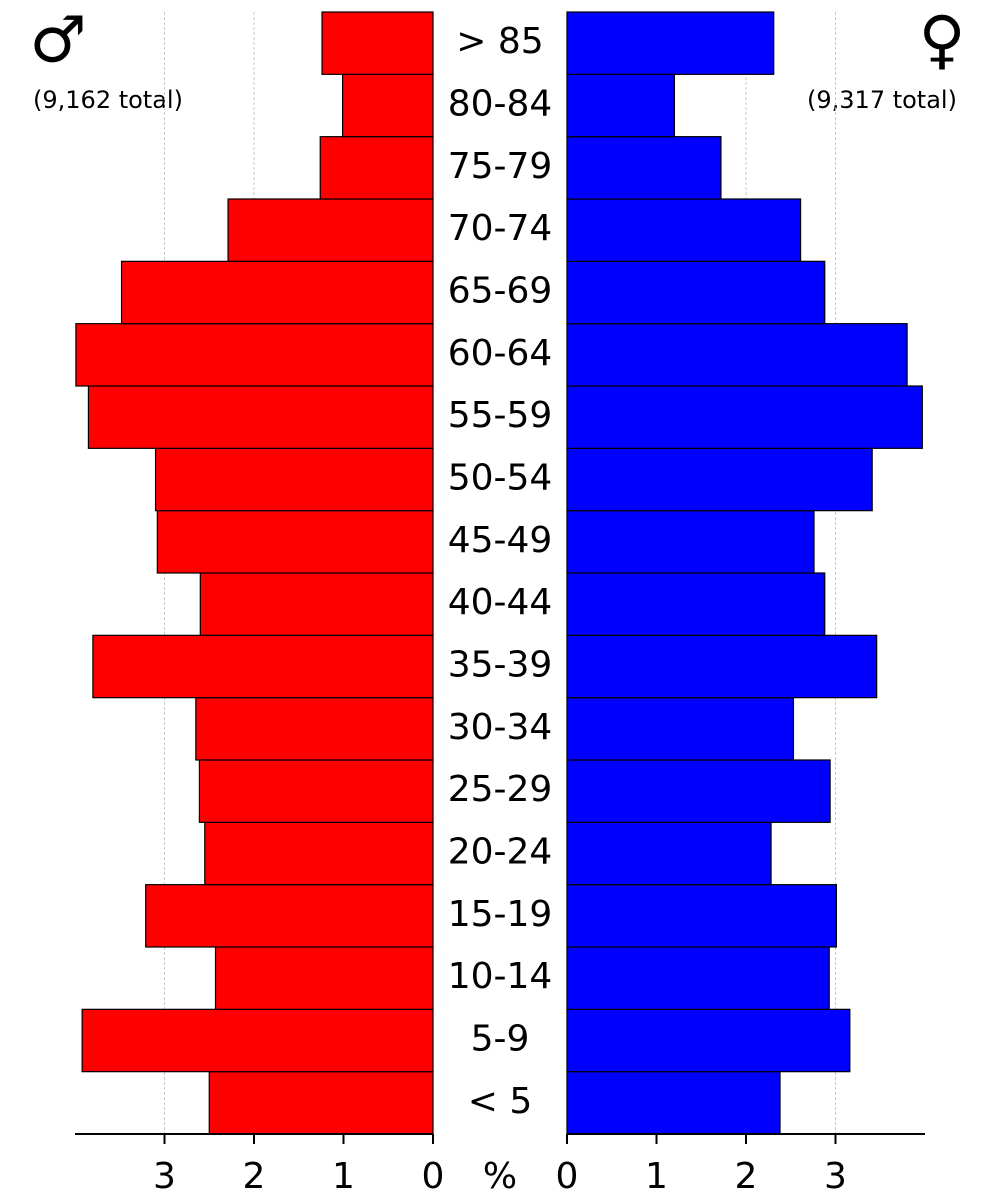 Image resolution: width=1000 pixels, height=1204 pixels. What do you see at coordinates (500, 415) in the screenshot?
I see `category-label: 55-59` at bounding box center [500, 415].